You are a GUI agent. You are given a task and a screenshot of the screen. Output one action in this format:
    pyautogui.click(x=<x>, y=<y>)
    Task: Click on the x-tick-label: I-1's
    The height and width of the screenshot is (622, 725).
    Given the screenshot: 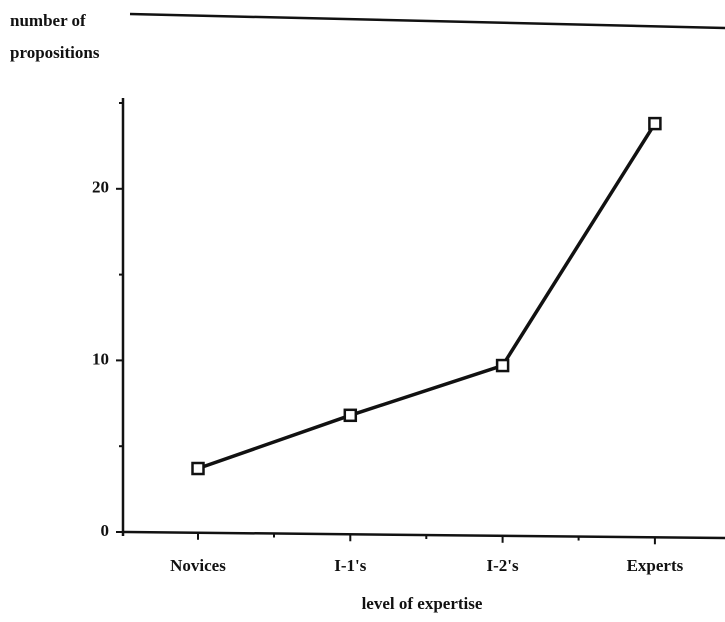 What is the action you would take?
    pyautogui.click(x=350, y=565)
    